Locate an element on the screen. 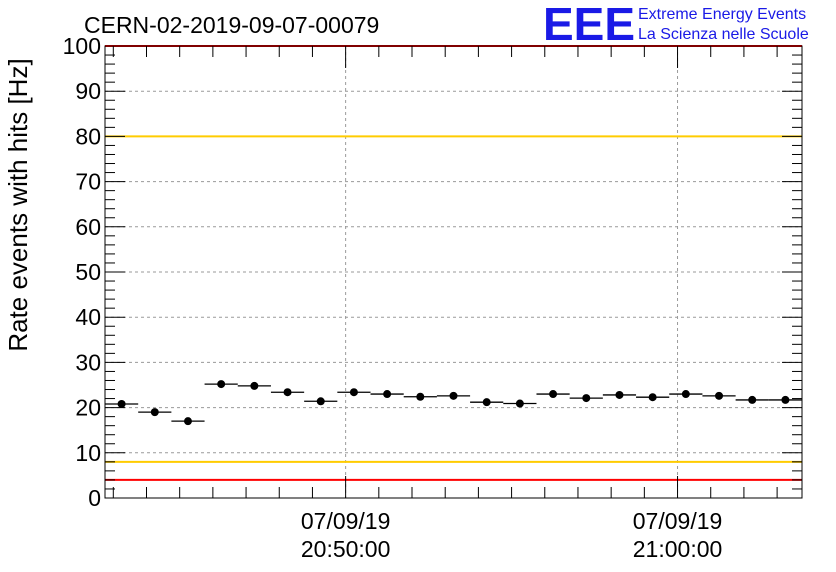 This screenshot has width=836, height=572. logo-line-2: La Scienza nelle Scuole is located at coordinates (723, 34).